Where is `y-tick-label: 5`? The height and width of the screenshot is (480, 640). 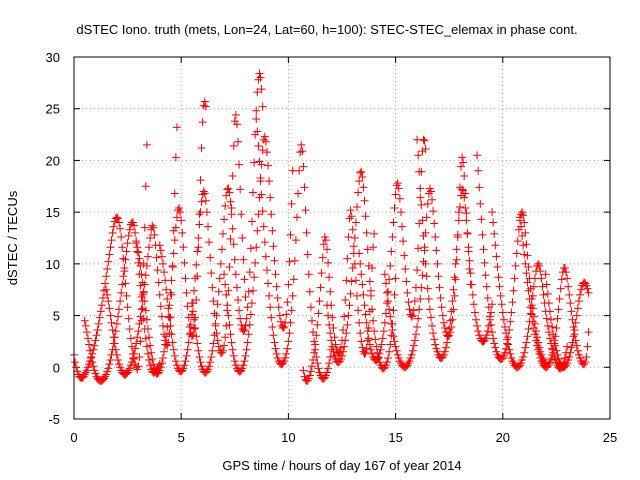
y-tick-label: 5 is located at coordinates (56, 316).